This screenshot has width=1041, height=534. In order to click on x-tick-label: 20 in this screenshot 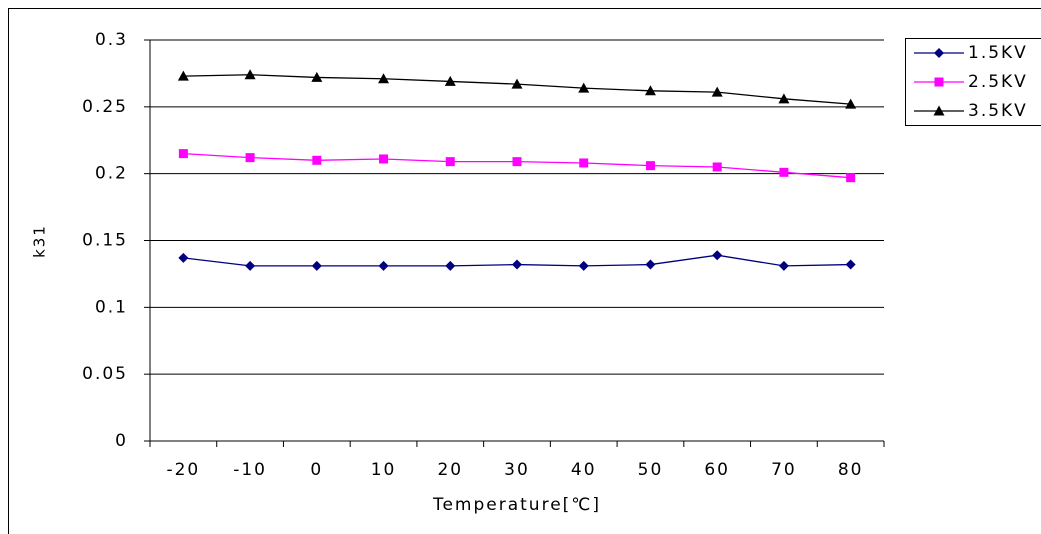, I will do `click(450, 470)`.